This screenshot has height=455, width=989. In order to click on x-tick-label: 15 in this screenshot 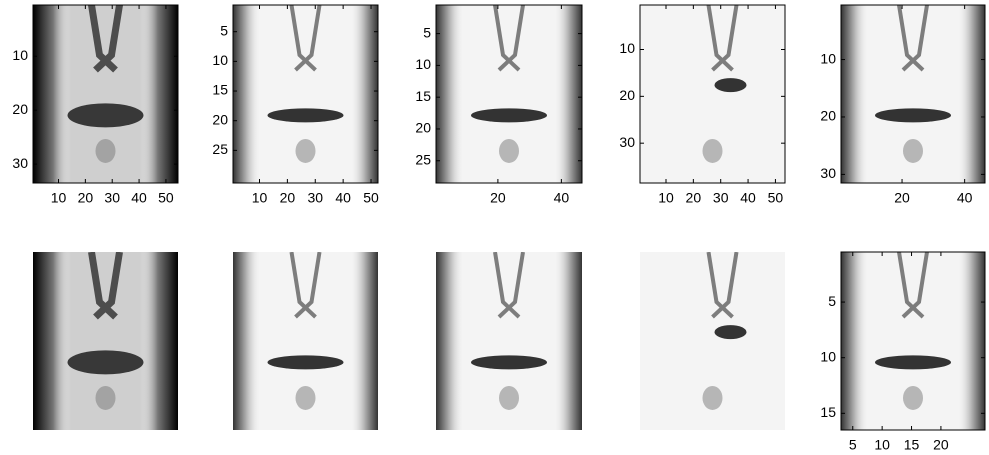, I will do `click(912, 445)`.